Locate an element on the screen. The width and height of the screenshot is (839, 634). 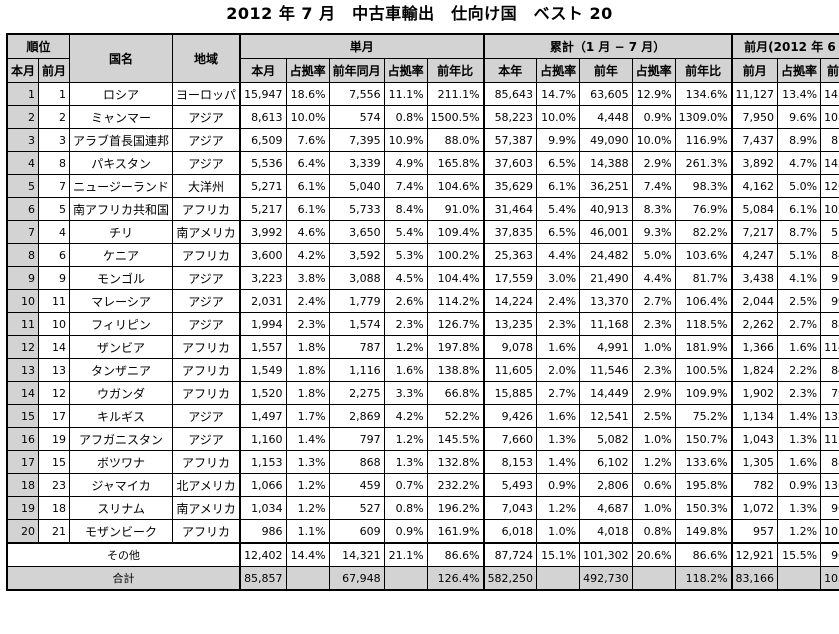
monthly-cell: 4.5% is located at coordinates (405, 278).